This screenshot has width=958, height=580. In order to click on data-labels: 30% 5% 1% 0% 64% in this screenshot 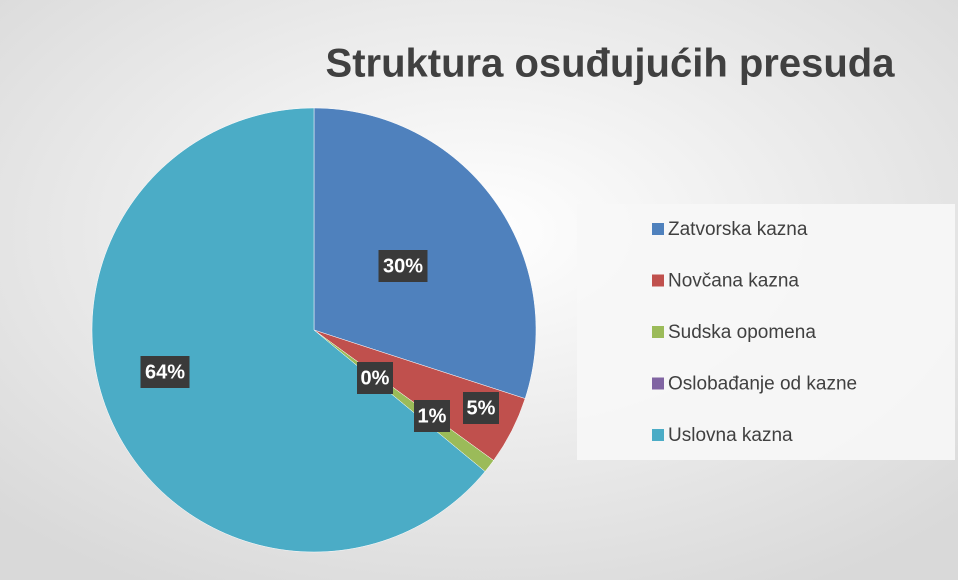, I will do `click(319, 341)`.